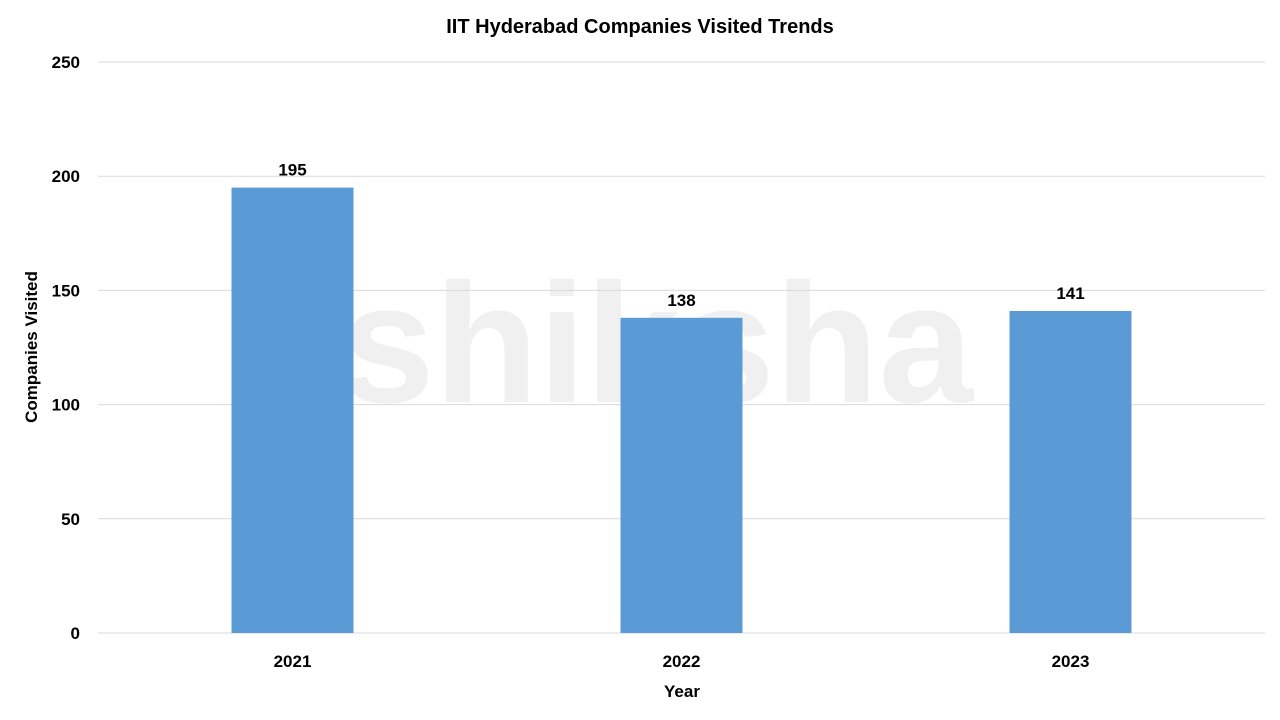 The image size is (1280, 720). Describe the element at coordinates (75, 633) in the screenshot. I see `y-tick-label: 0` at that location.